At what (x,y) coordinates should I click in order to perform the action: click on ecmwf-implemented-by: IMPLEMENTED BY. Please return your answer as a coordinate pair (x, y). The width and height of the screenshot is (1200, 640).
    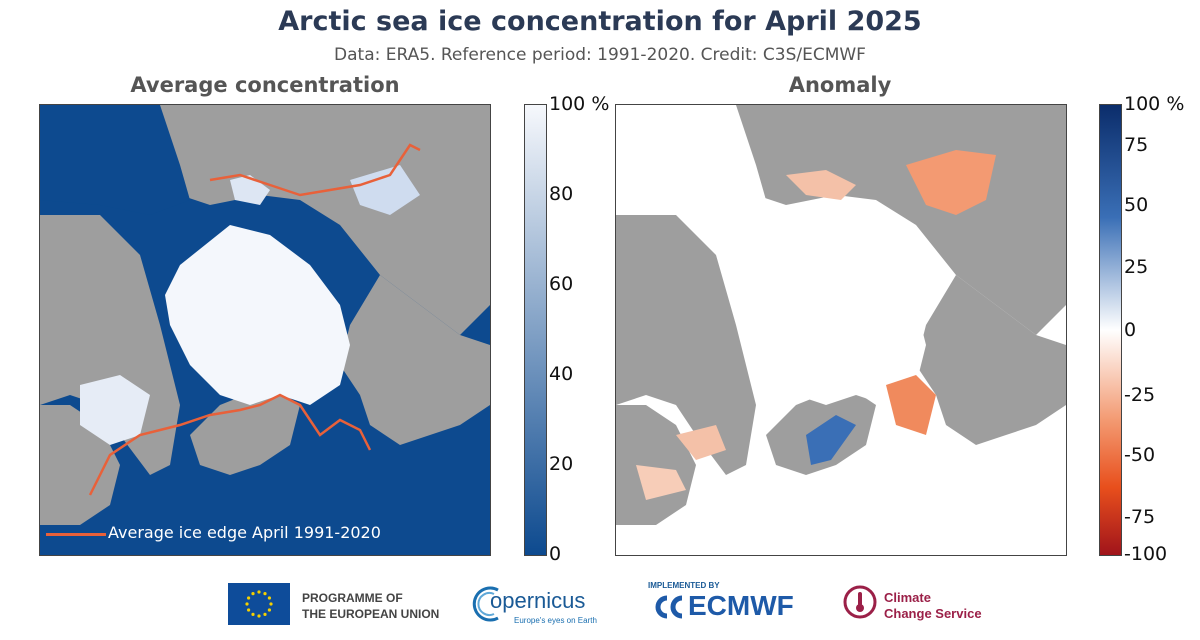
    Looking at the image, I should click on (684, 585).